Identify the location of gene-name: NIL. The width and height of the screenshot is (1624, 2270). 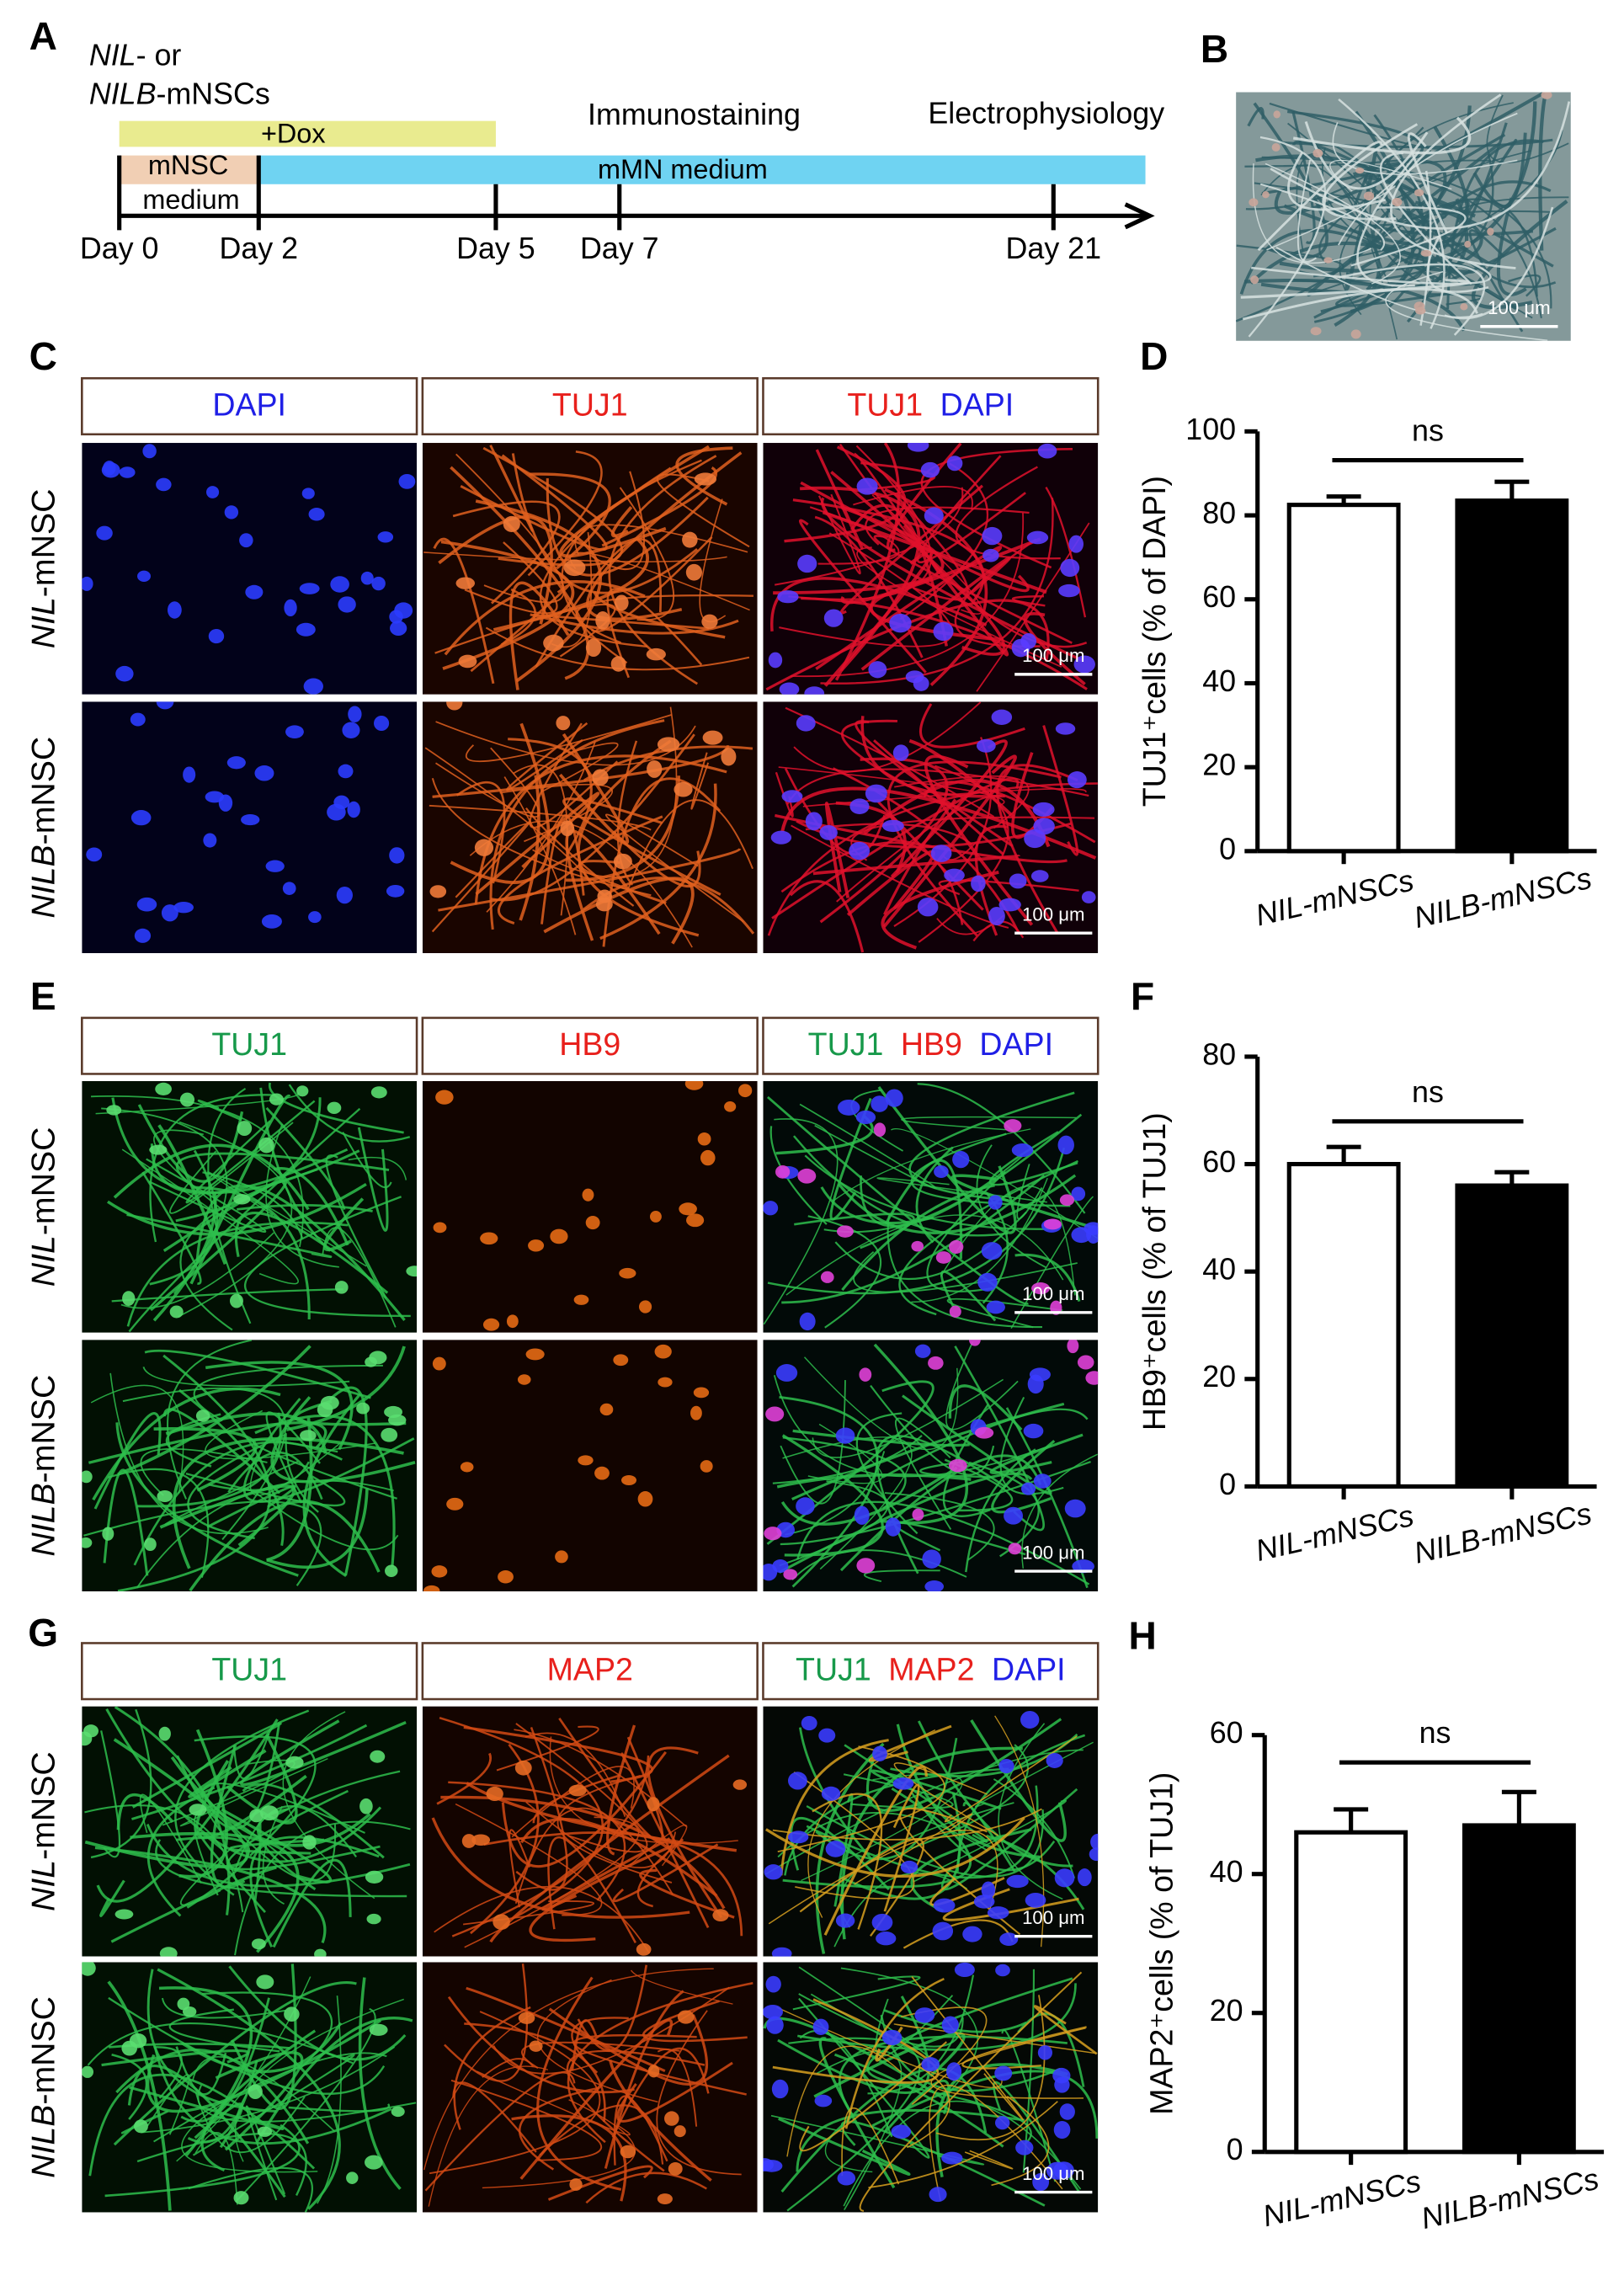
(112, 55).